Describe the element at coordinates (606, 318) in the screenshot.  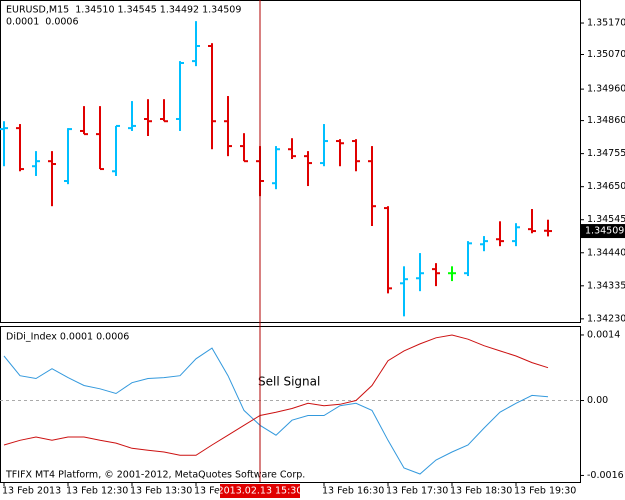
I see `y-tick-label: 1.34230` at that location.